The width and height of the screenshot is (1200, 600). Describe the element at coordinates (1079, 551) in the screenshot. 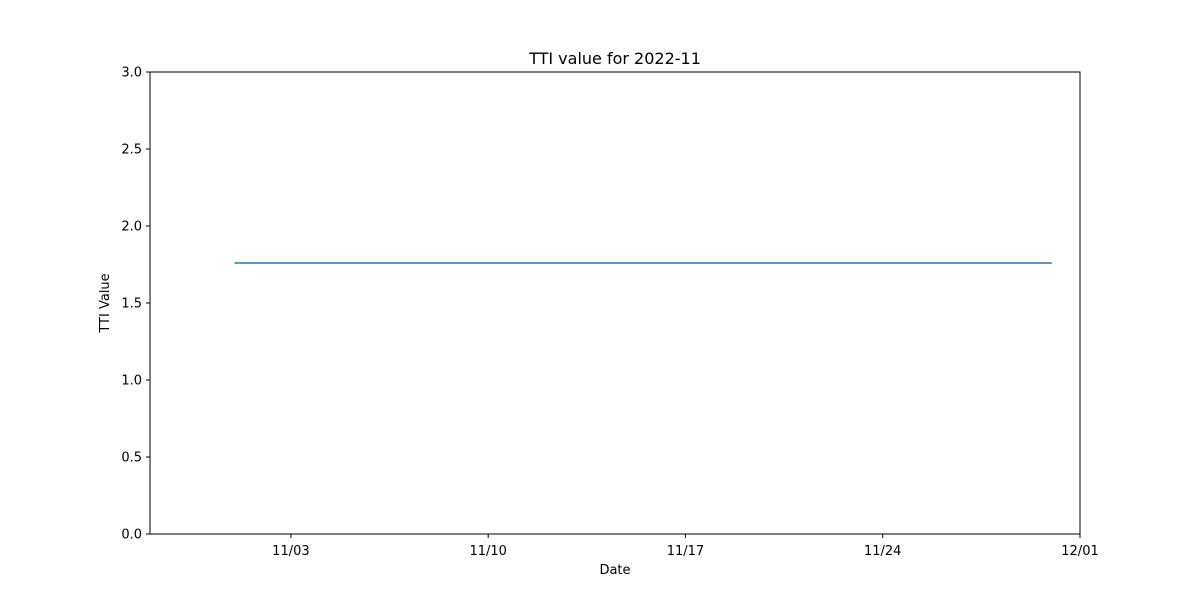

I see `x-tick-label: 12/01` at that location.